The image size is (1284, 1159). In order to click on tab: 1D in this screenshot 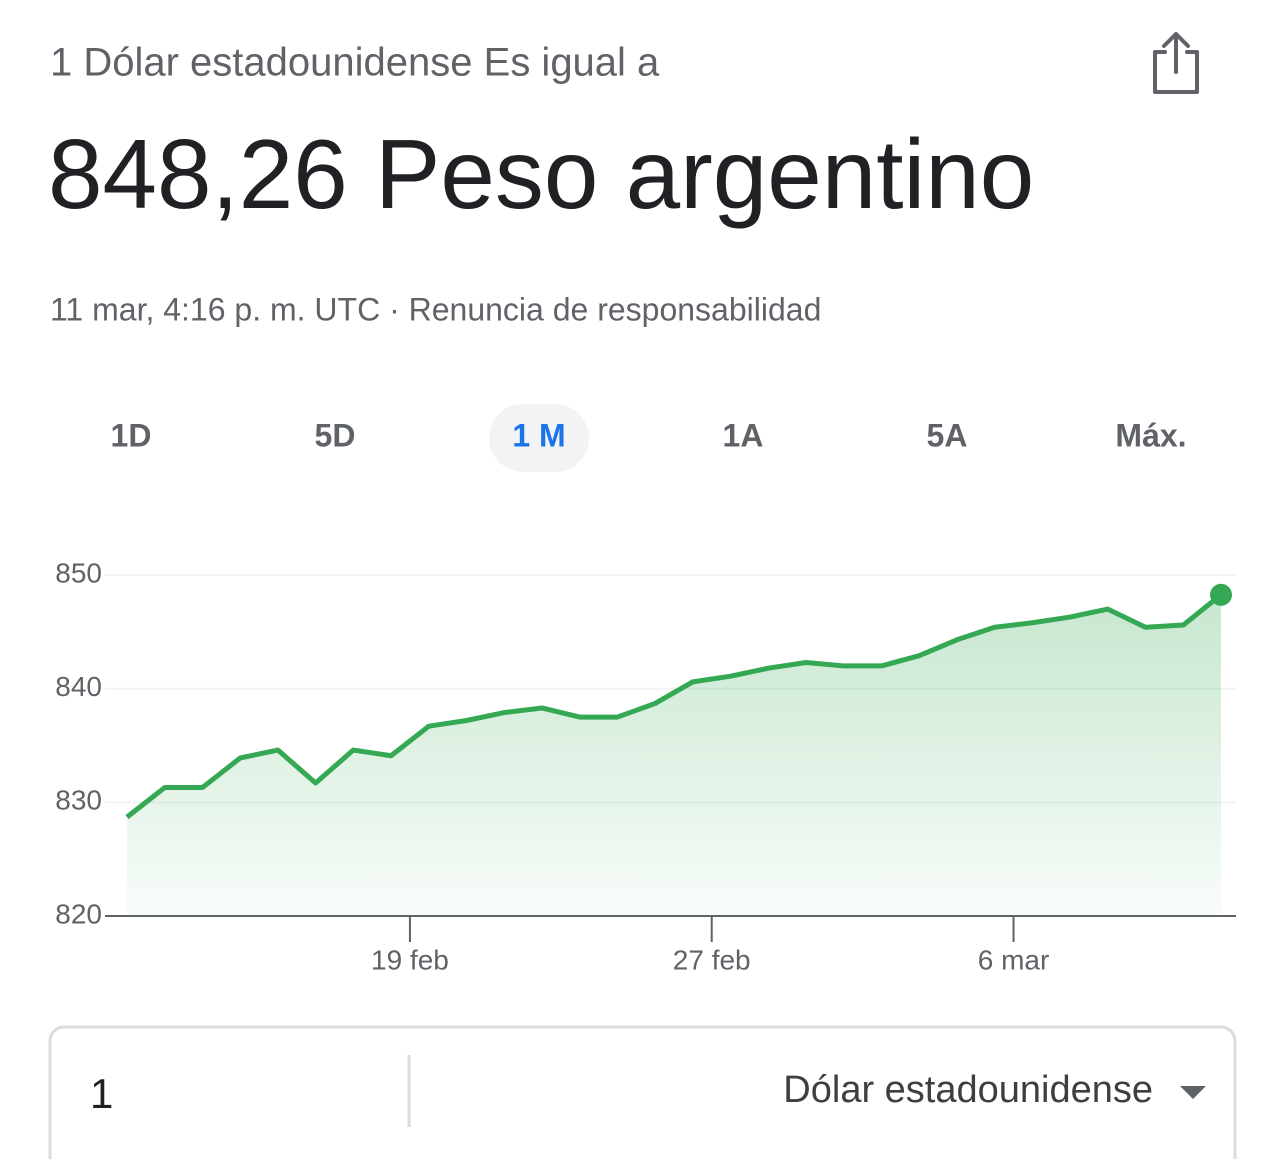, I will do `click(131, 435)`.